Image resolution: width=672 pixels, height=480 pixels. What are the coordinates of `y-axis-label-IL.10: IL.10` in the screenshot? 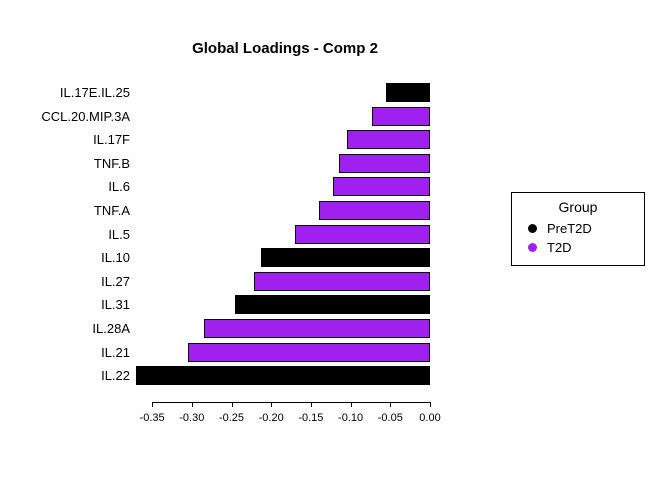 It's located at (115, 258).